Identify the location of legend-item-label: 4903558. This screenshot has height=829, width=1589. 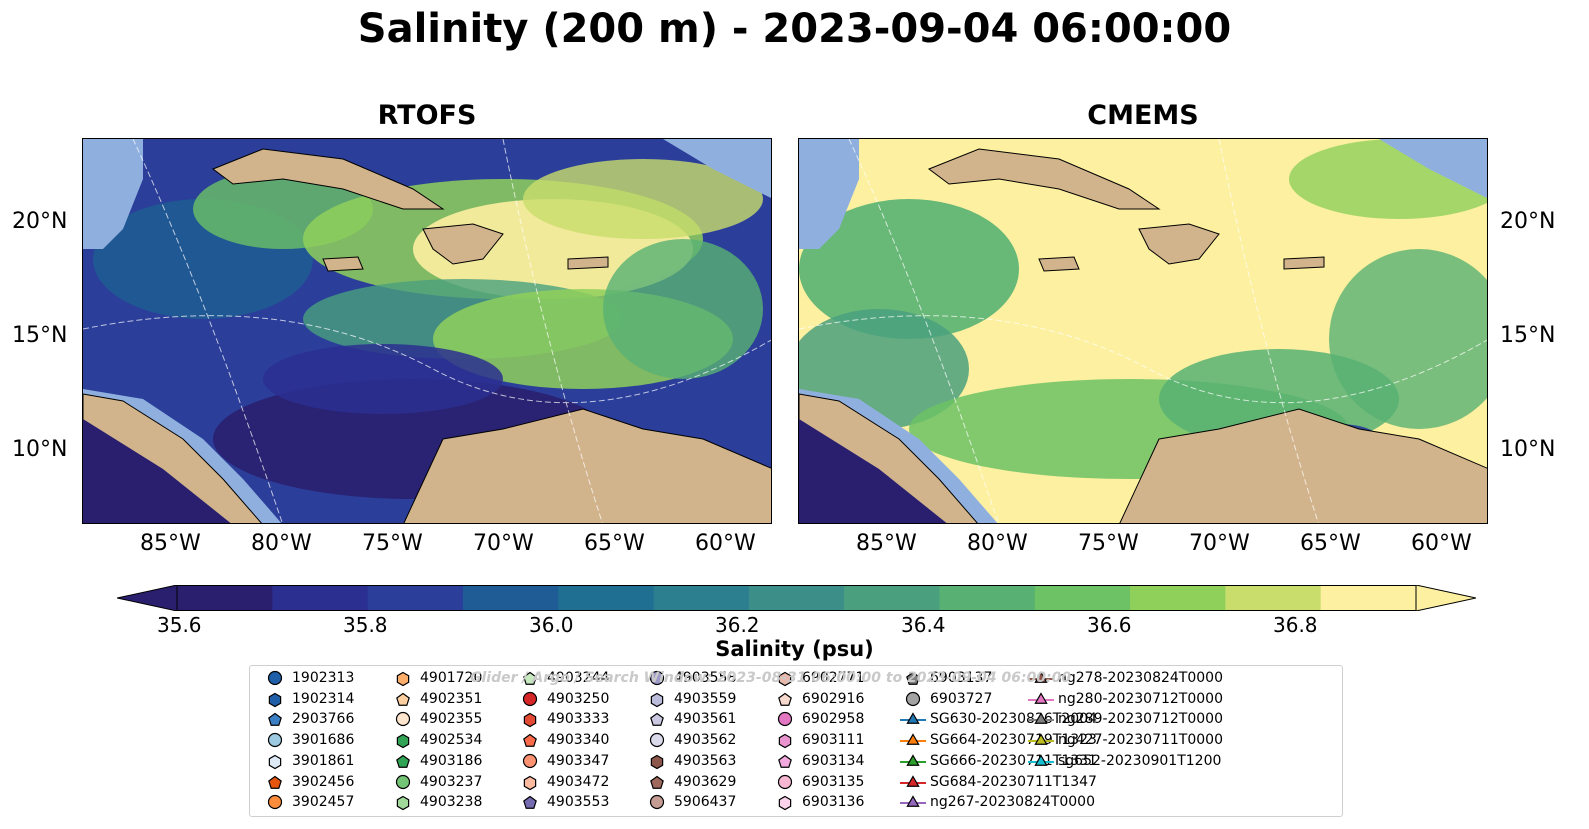
(705, 678).